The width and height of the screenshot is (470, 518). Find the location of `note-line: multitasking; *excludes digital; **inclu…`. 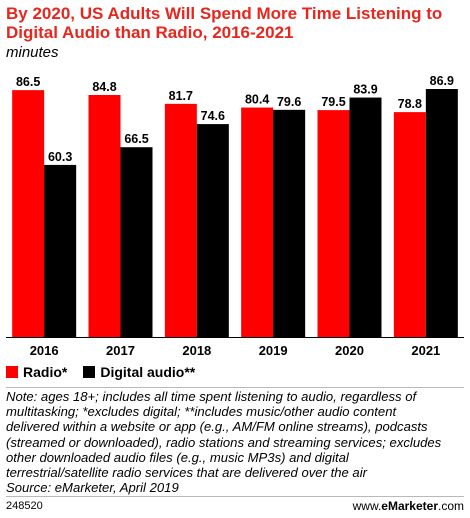

note-line: multitasking; *excludes digital; **inclu… is located at coordinates (201, 412).